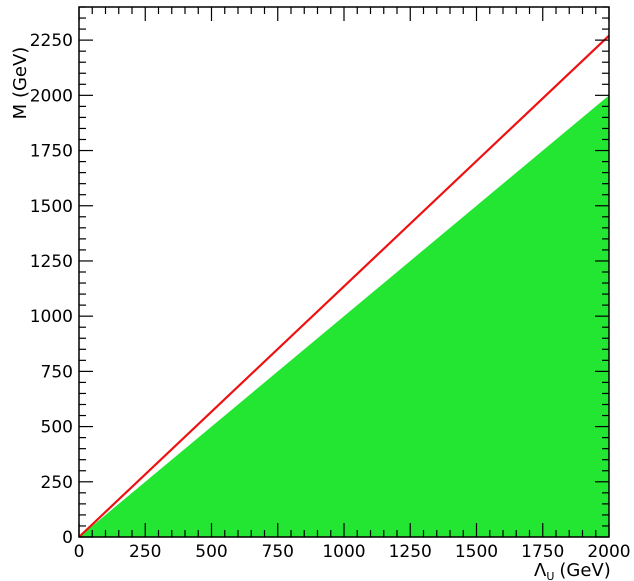 The image size is (634, 581). I want to click on y-tick-label: 1750, so click(51, 152).